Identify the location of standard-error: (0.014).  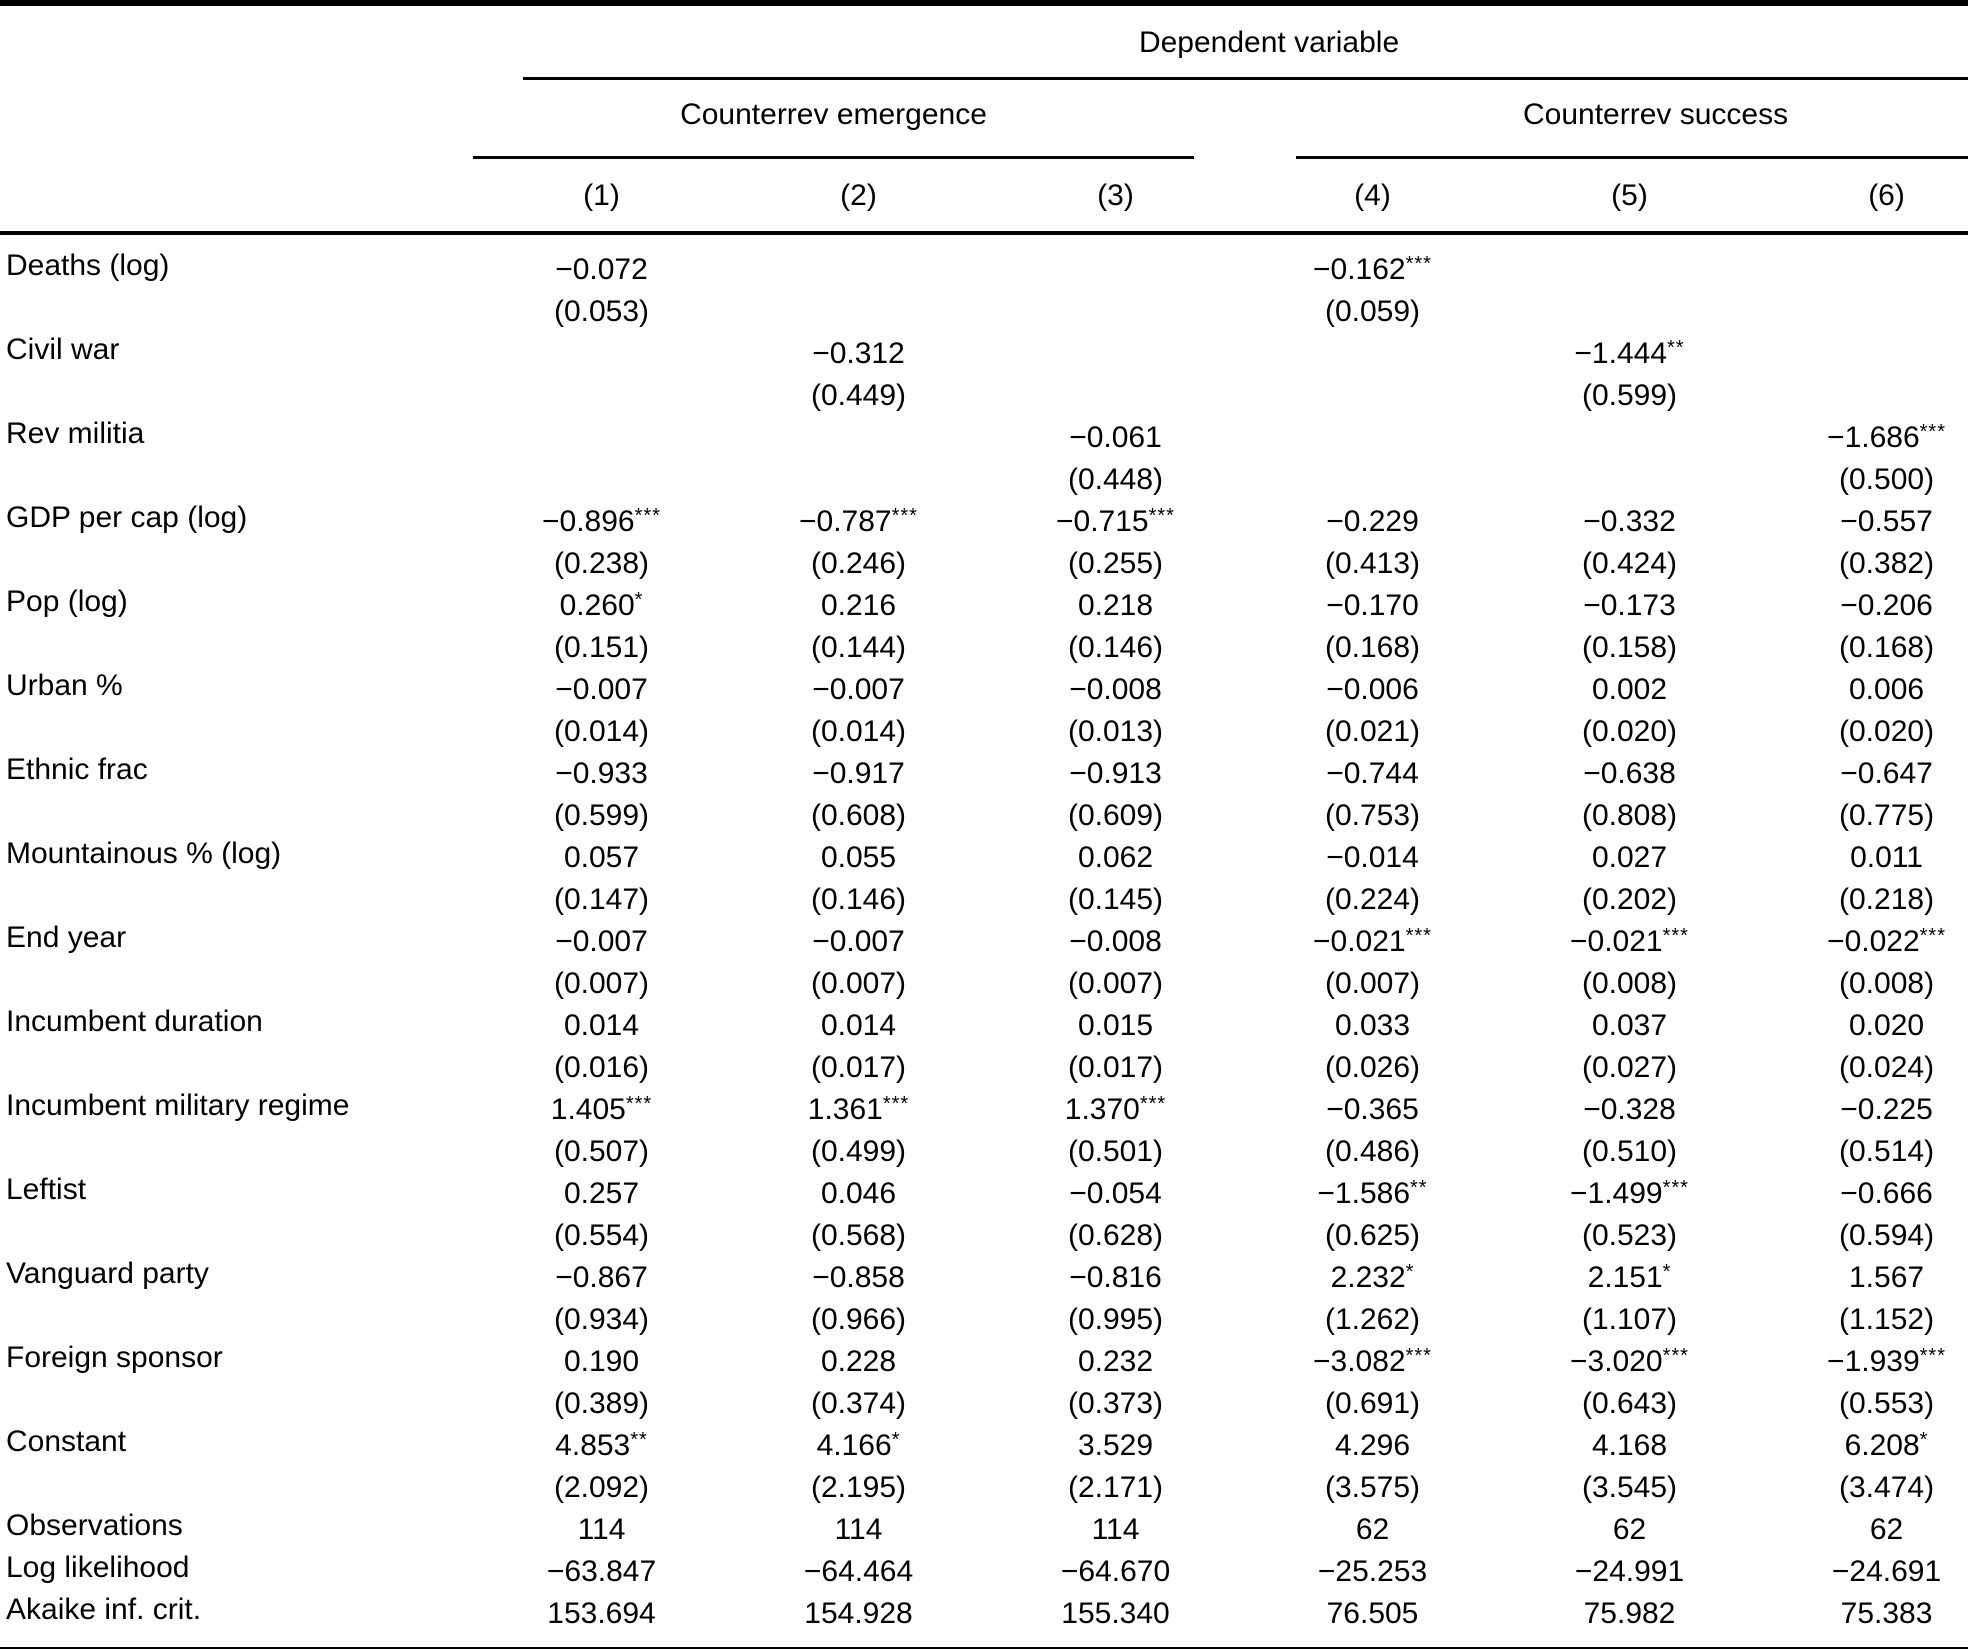
(601, 731).